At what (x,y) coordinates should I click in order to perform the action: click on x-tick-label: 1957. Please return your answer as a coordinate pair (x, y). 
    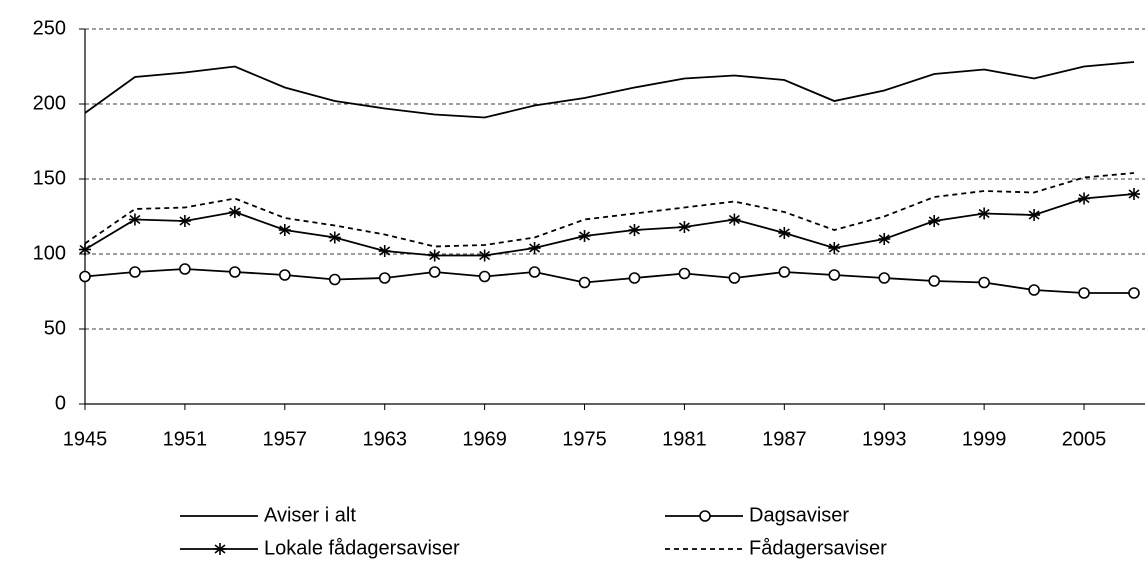
    Looking at the image, I should click on (285, 439).